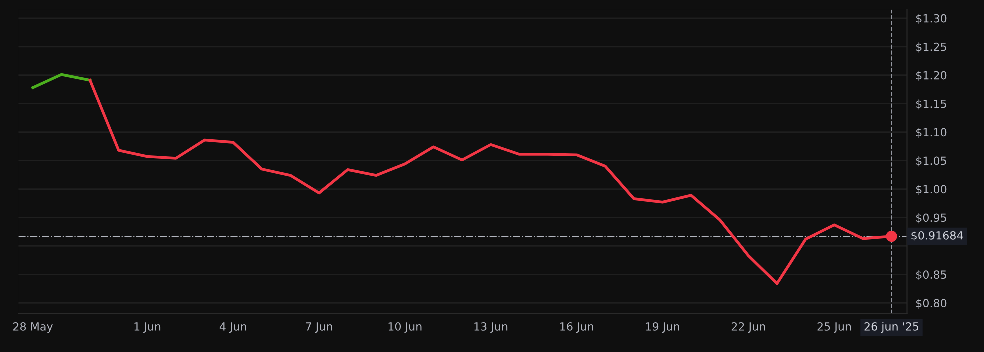 The height and width of the screenshot is (352, 984). What do you see at coordinates (938, 236) in the screenshot?
I see `ref-line-label: $0.91684` at bounding box center [938, 236].